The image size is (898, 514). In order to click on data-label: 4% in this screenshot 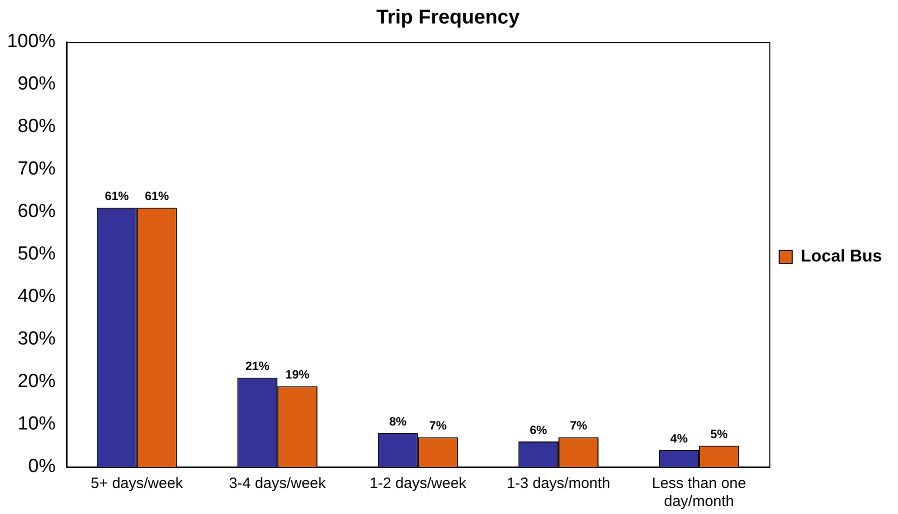, I will do `click(679, 438)`.